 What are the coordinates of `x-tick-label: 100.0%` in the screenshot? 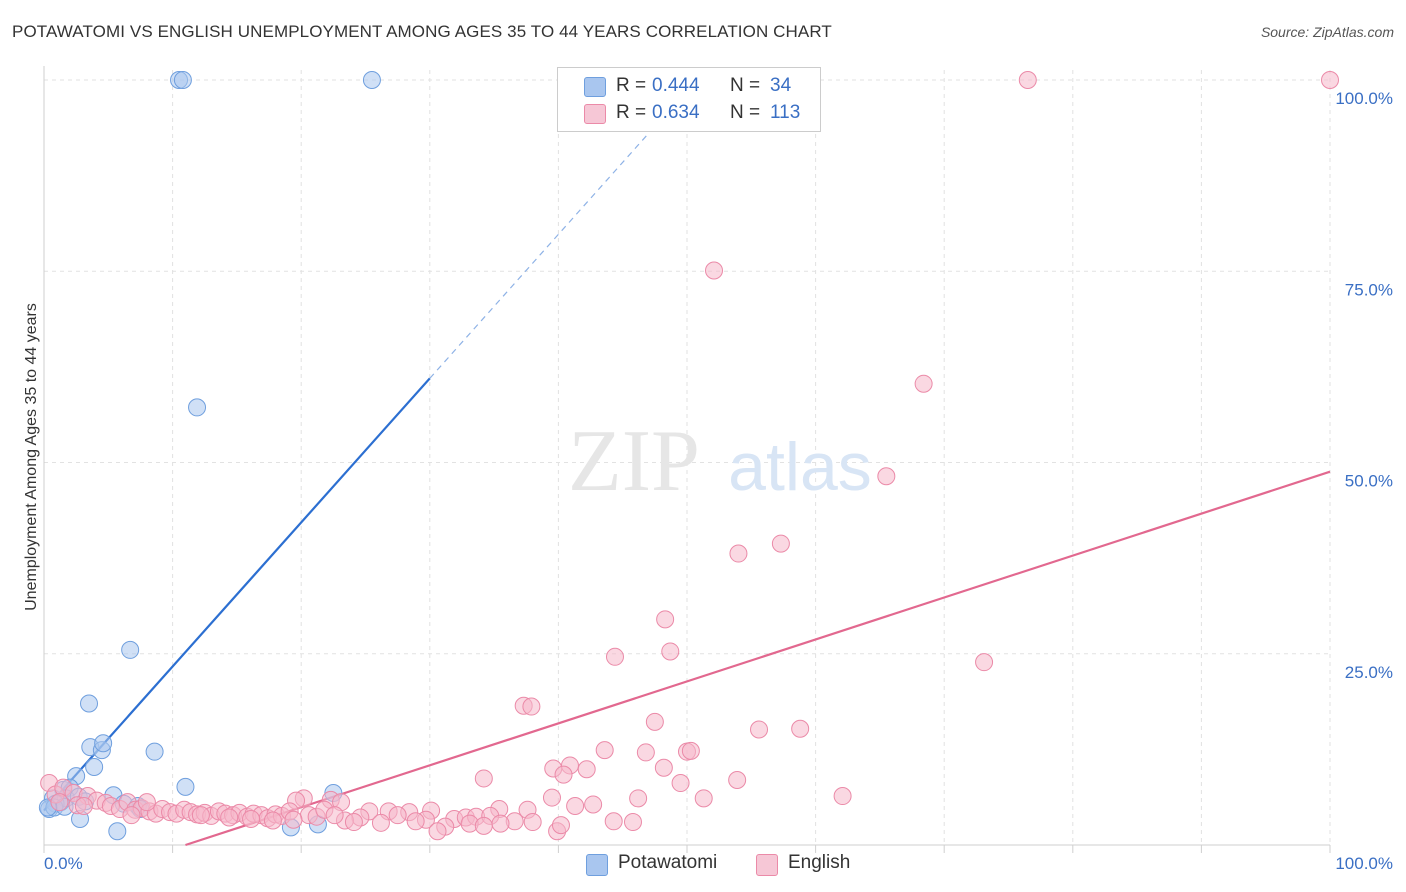 It's located at (1364, 863).